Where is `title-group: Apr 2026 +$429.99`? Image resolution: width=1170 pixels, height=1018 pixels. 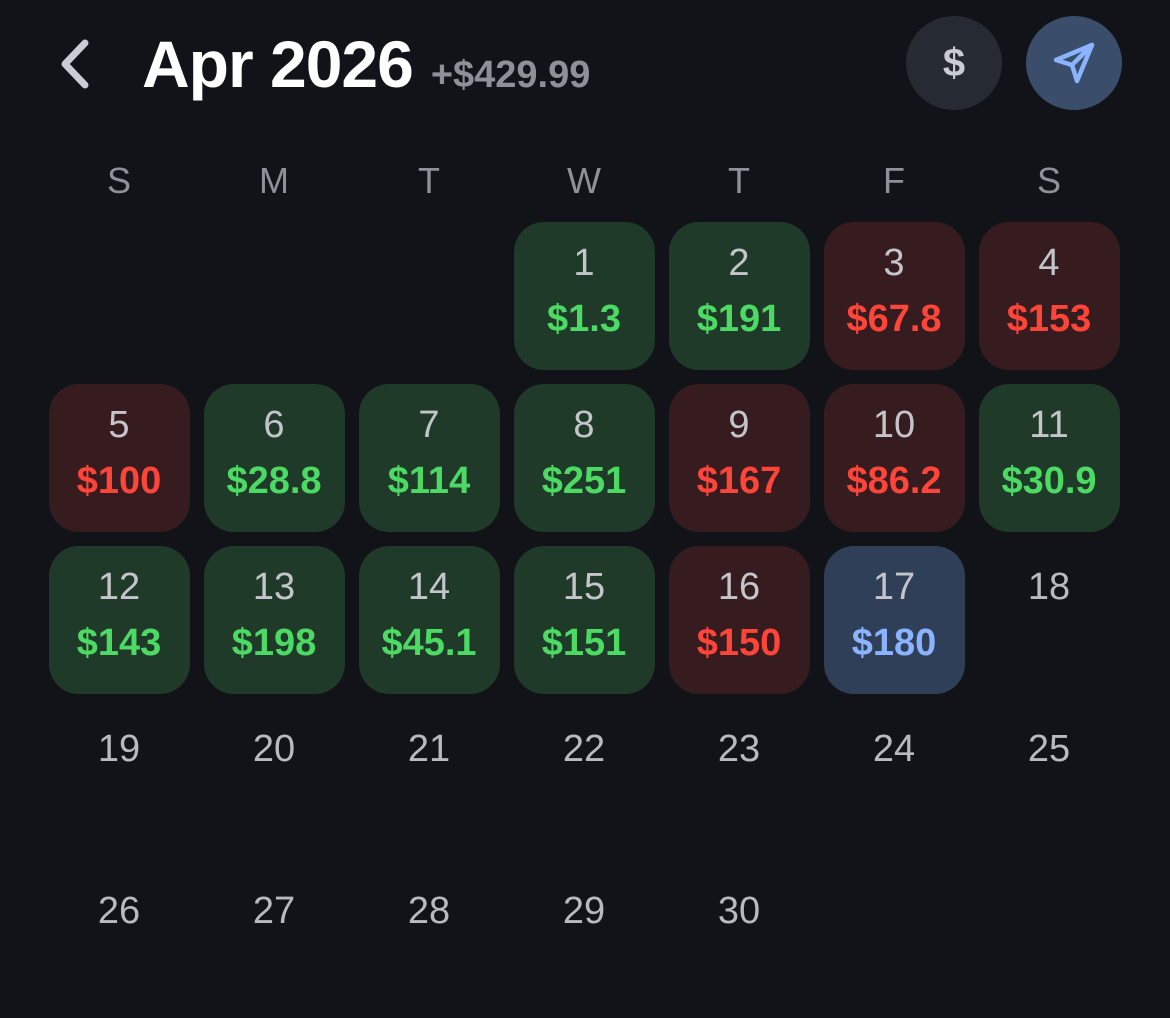
title-group: Apr 2026 +$429.99 is located at coordinates (366, 64).